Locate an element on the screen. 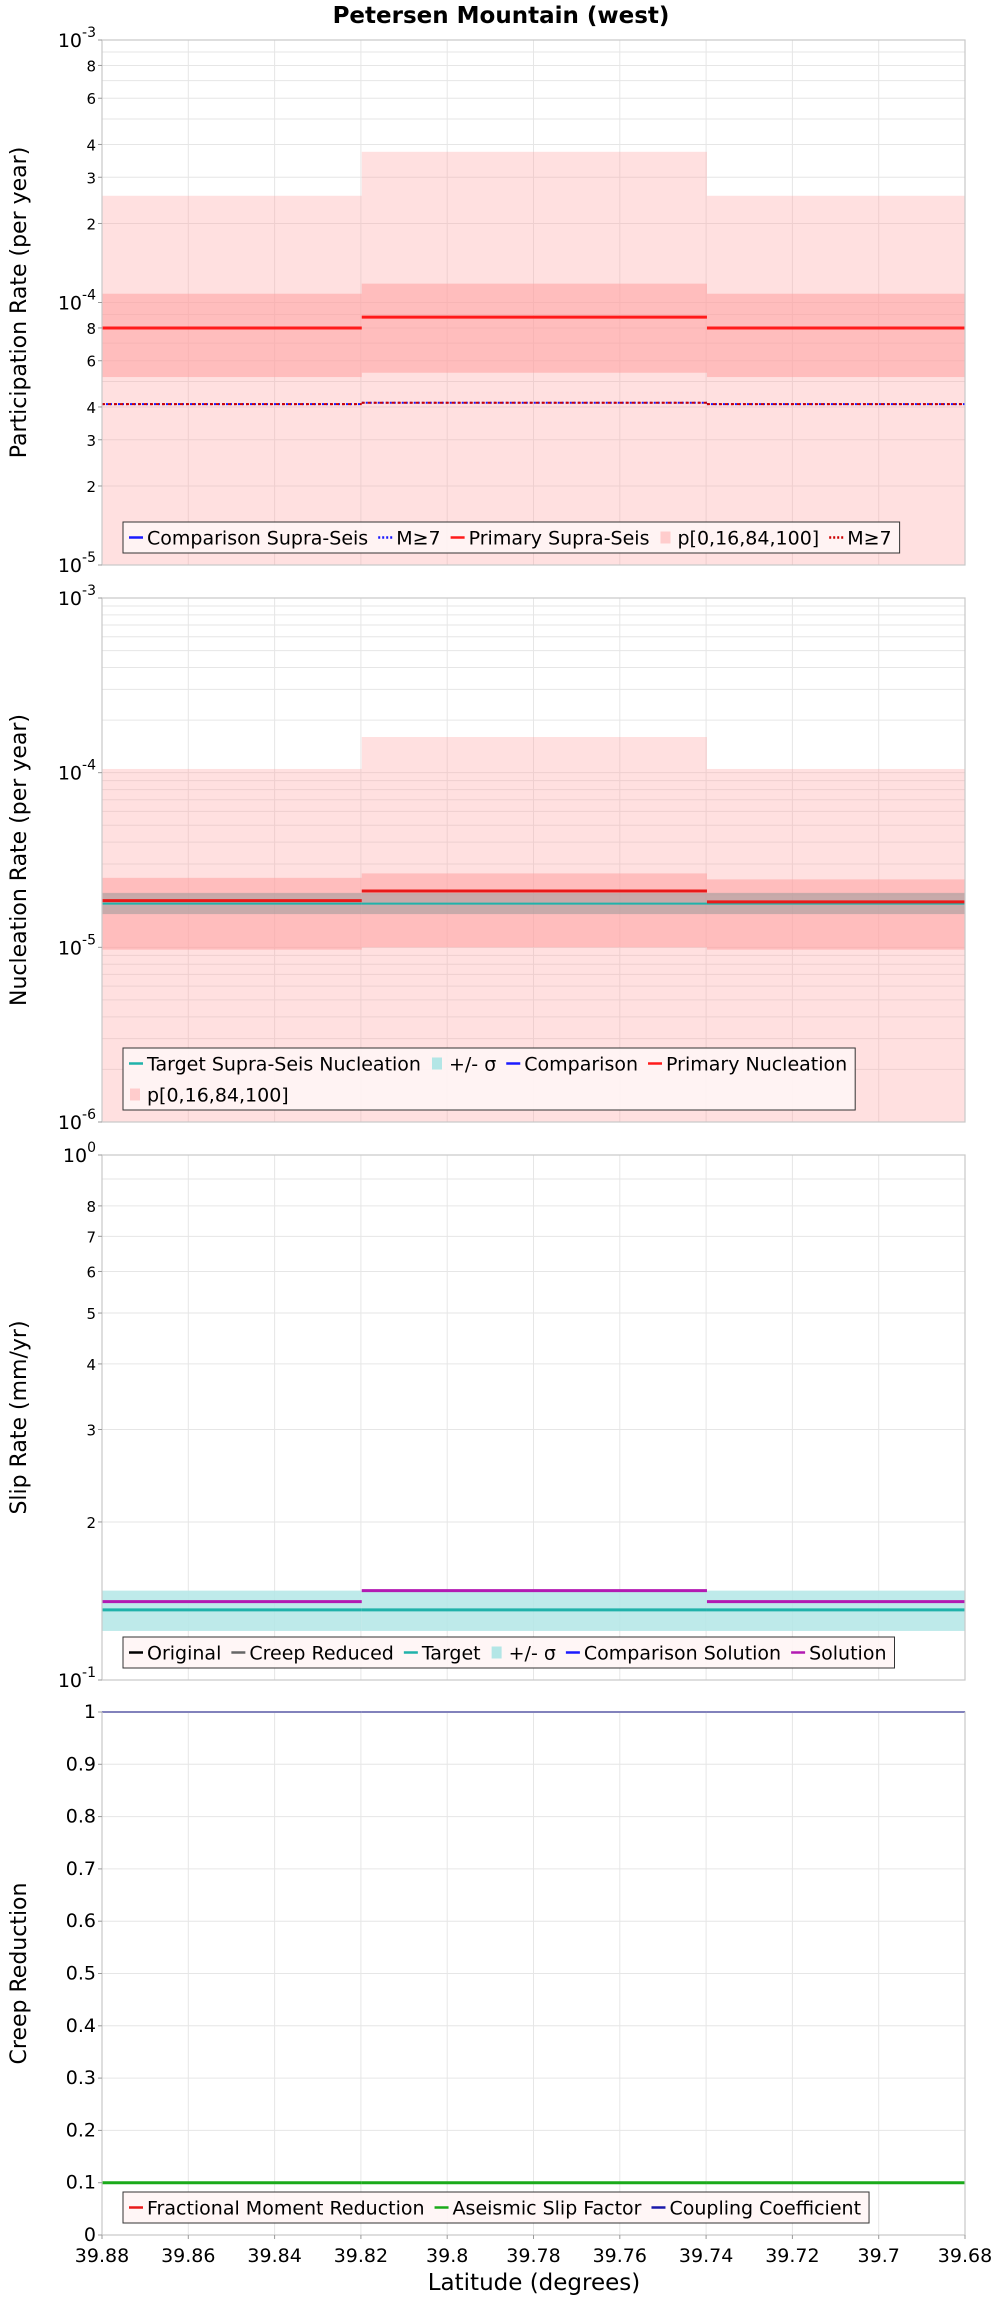 The height and width of the screenshot is (2300, 1000). y-tick-label: 0 is located at coordinates (90, 2235).